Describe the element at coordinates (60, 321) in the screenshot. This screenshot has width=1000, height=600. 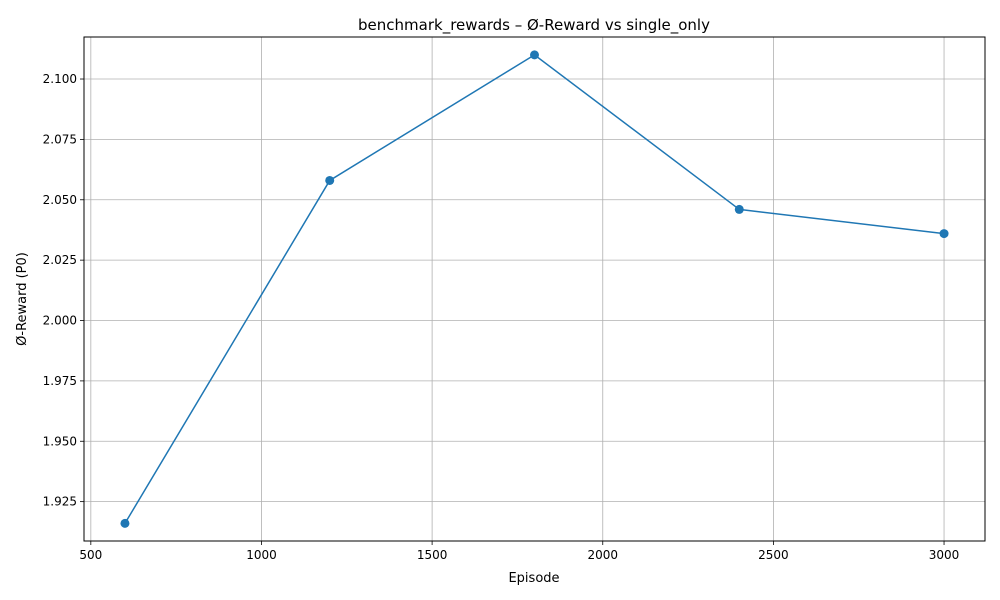
I see `y-tick-label: 2.000` at that location.